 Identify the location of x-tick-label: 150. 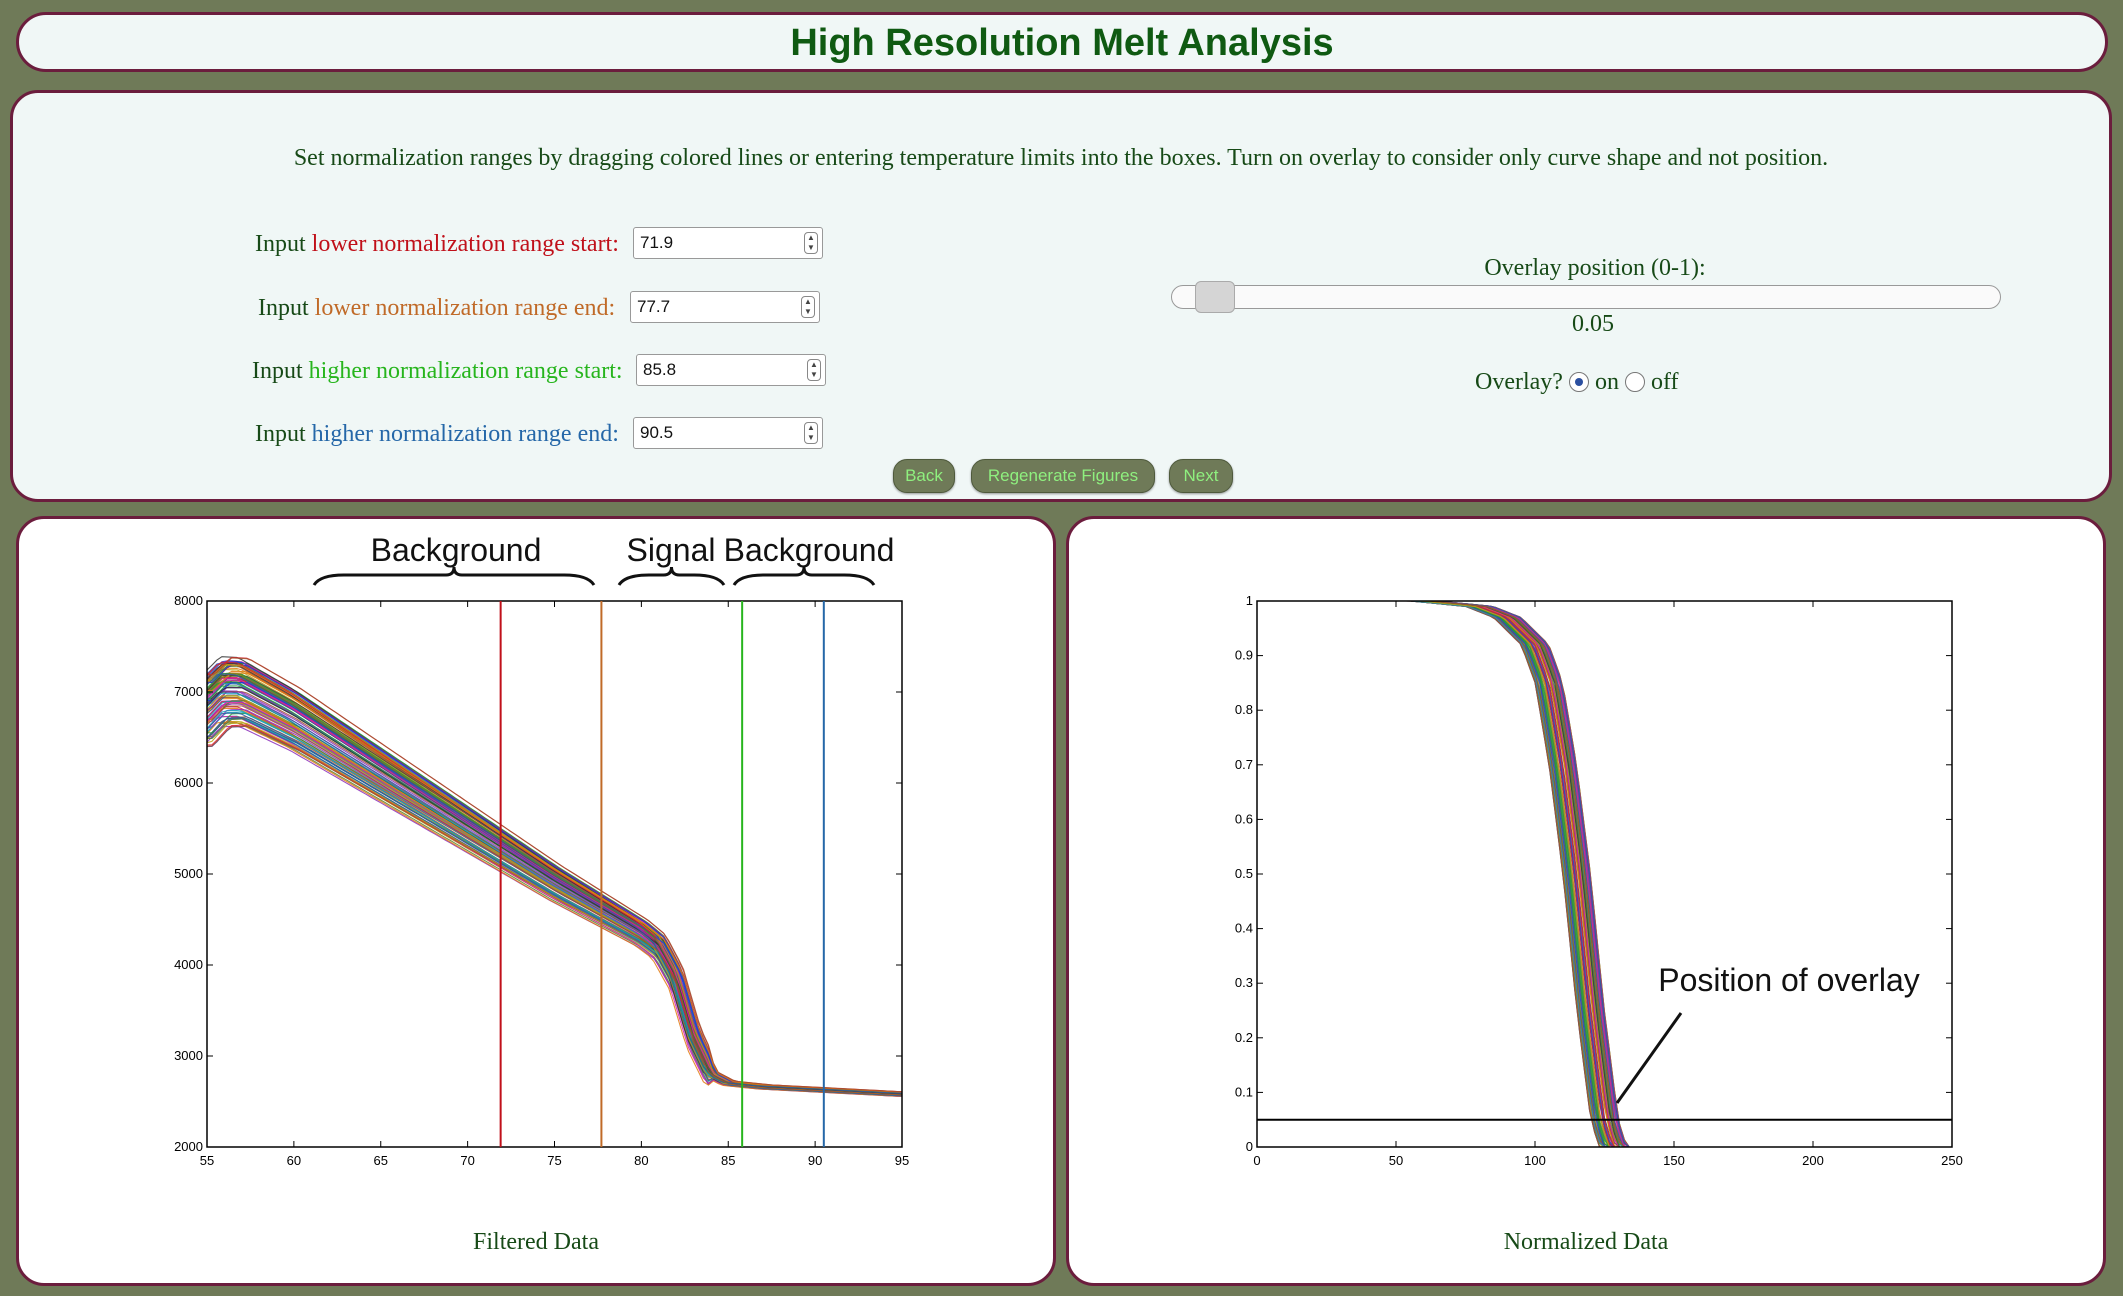
(1674, 1160).